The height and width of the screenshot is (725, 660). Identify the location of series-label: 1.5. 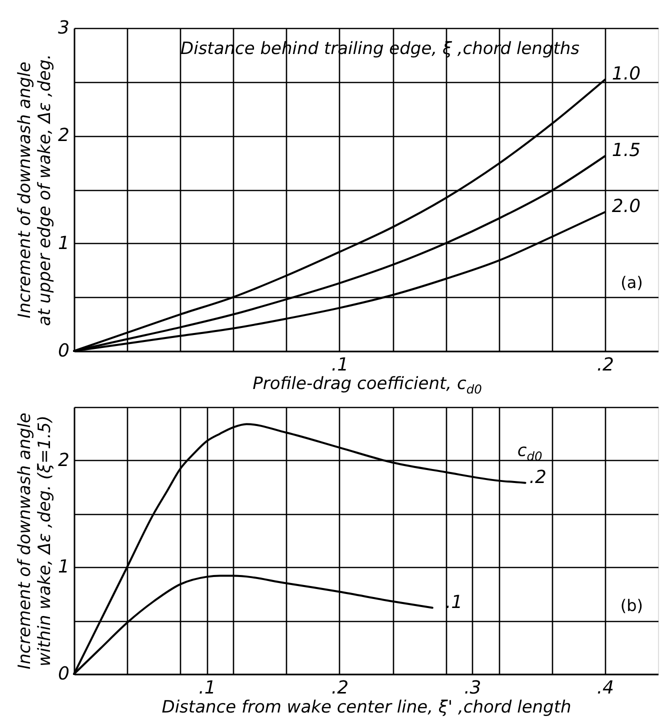
(626, 151).